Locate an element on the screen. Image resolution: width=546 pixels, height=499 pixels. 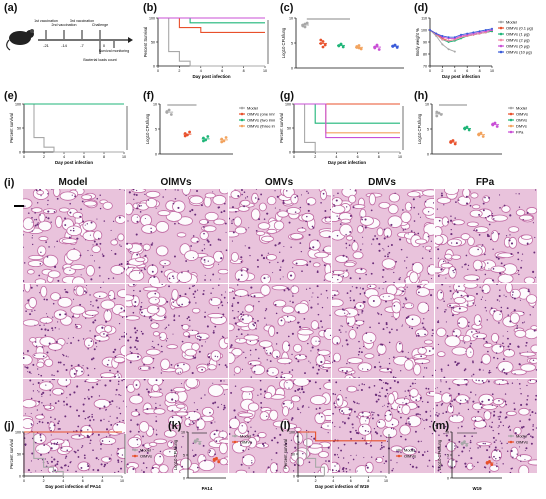
y-tick-label: 0 is located at coordinates (428, 154).